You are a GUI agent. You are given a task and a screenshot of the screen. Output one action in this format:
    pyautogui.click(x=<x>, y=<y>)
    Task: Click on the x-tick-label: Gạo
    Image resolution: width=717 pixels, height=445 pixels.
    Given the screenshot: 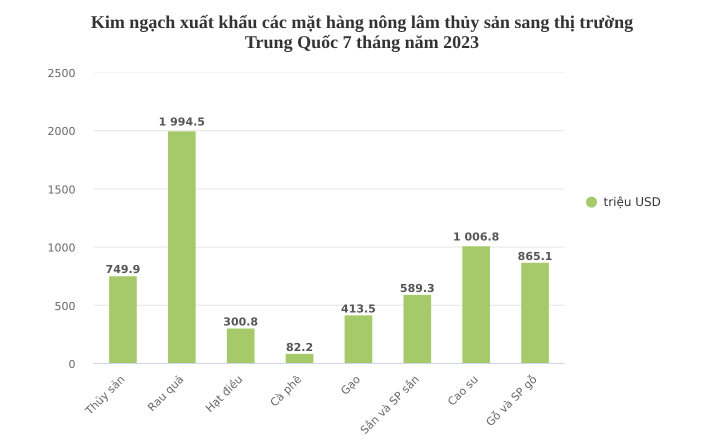 What is the action you would take?
    pyautogui.click(x=351, y=385)
    